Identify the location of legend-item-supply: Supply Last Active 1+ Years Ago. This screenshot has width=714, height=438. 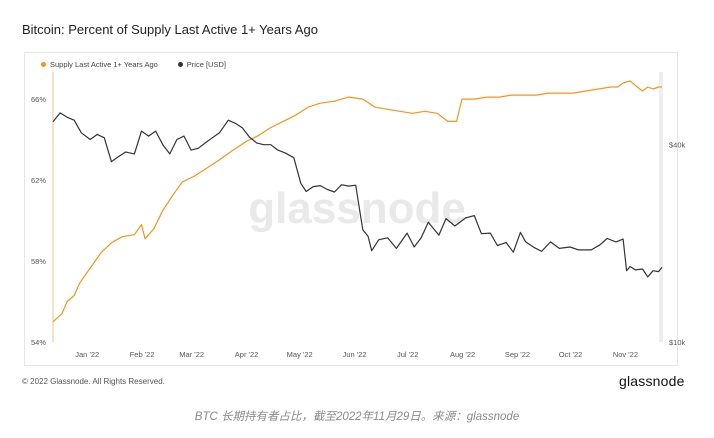
(99, 64).